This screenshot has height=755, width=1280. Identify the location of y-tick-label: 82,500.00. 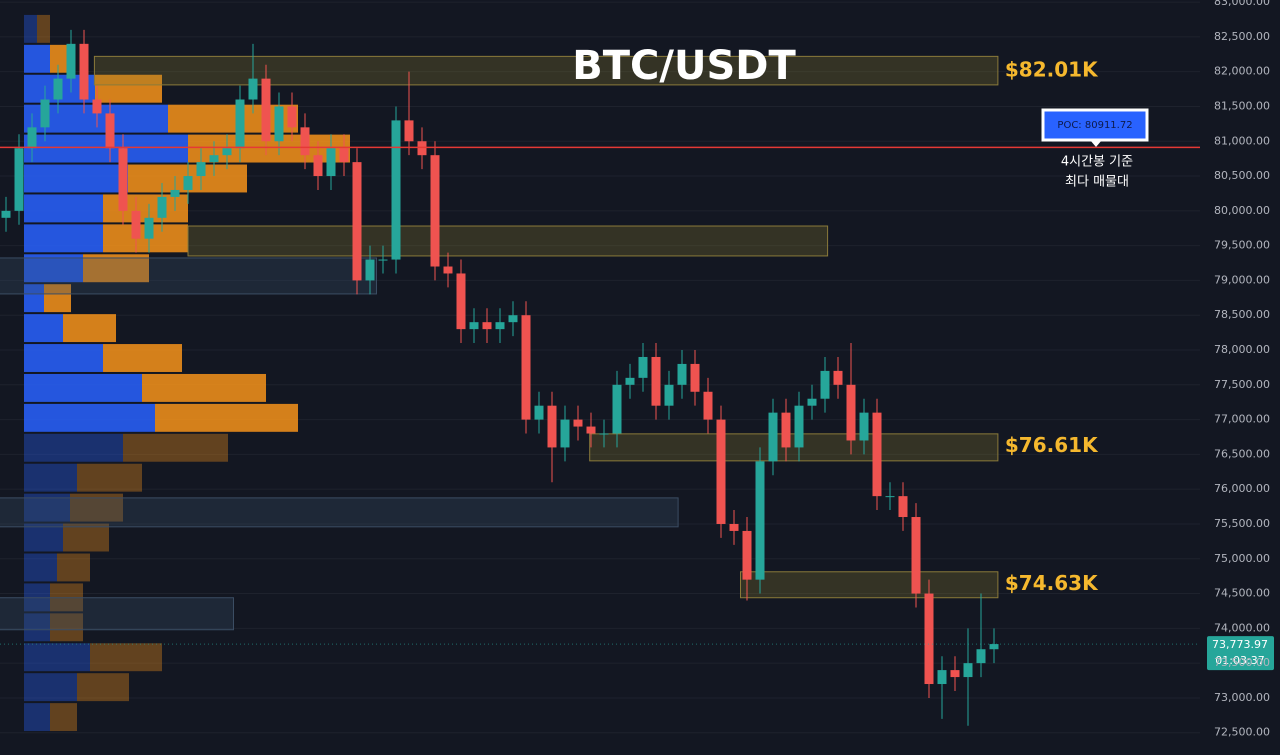
(1242, 36).